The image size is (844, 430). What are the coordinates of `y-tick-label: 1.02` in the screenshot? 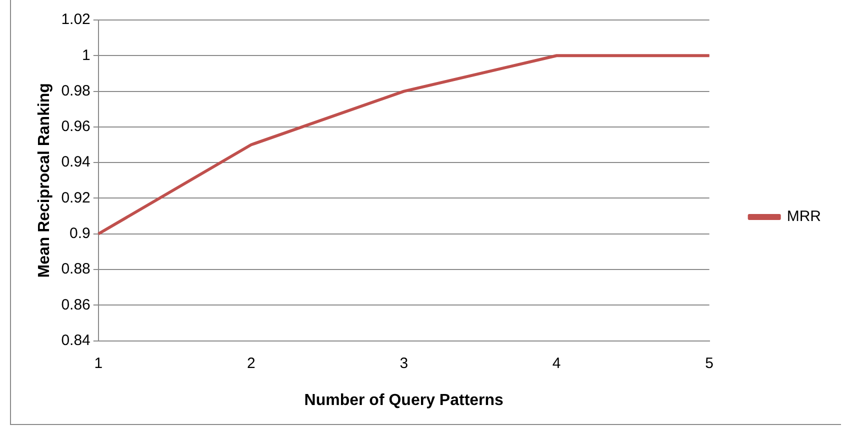 It's located at (75, 19).